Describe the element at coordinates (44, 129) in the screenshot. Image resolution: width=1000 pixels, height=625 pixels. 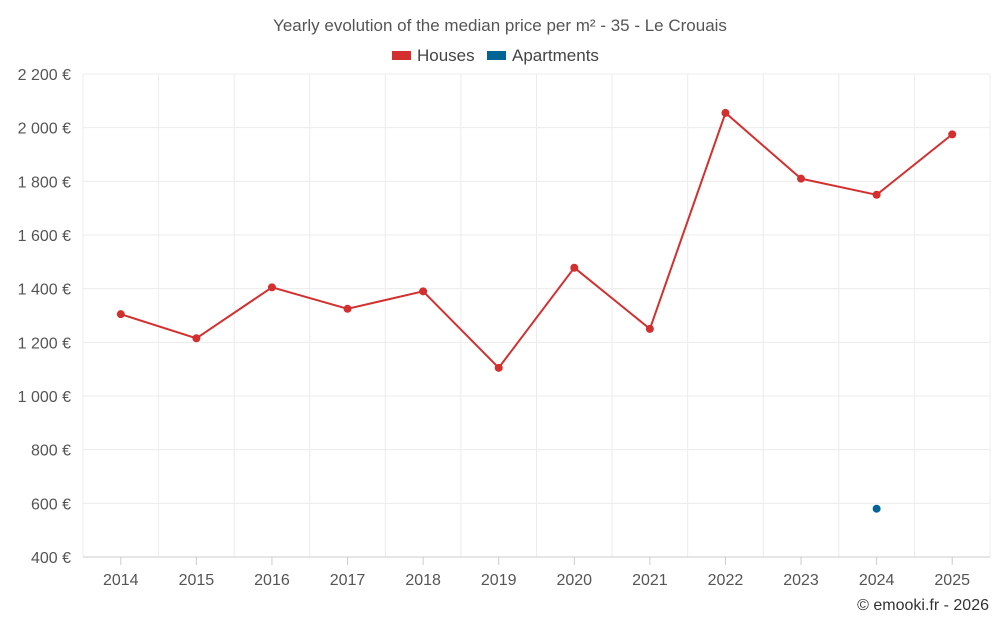
I see `y-tick-label: 2 000 €` at that location.